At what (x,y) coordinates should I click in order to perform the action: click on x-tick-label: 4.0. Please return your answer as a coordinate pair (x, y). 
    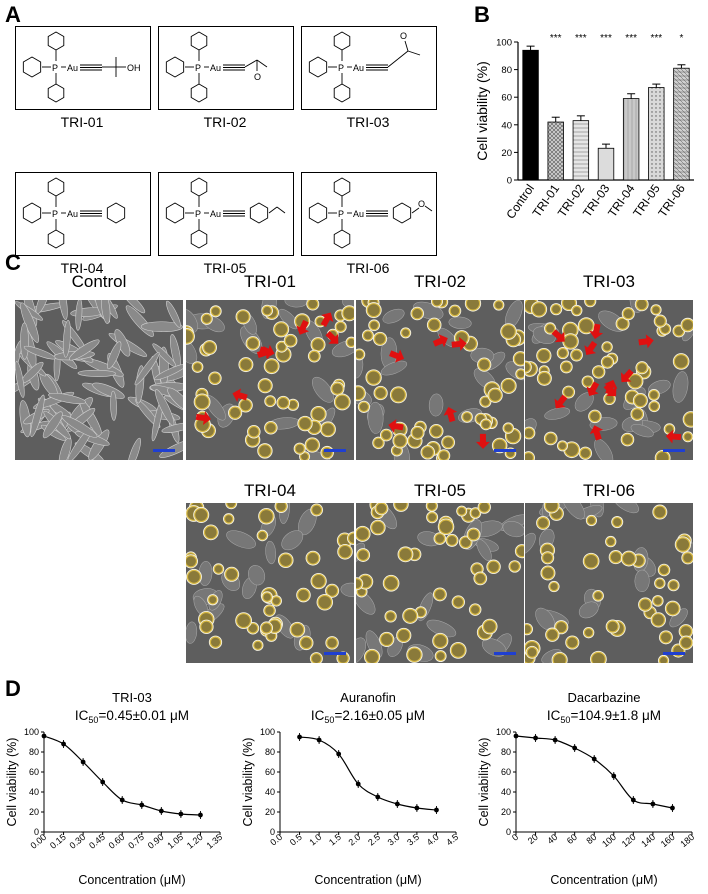
    Looking at the image, I should click on (433, 840).